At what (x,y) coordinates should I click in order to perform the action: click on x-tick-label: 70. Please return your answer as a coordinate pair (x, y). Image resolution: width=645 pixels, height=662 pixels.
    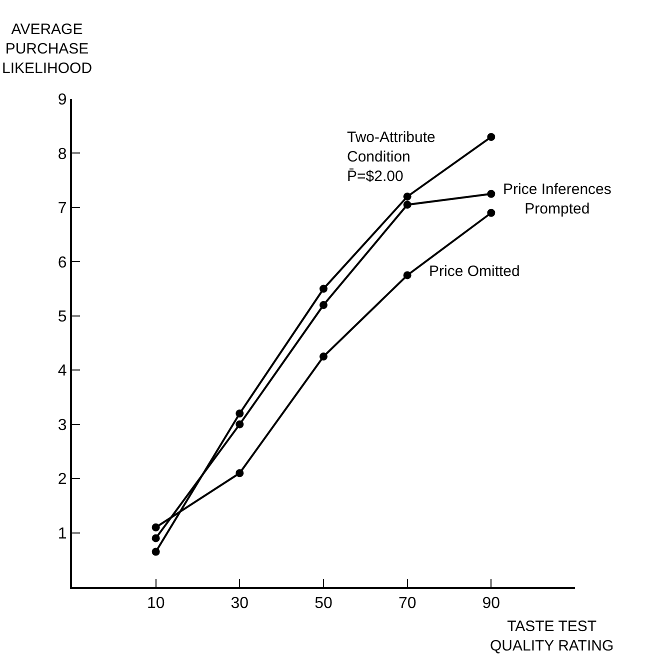
    Looking at the image, I should click on (407, 603).